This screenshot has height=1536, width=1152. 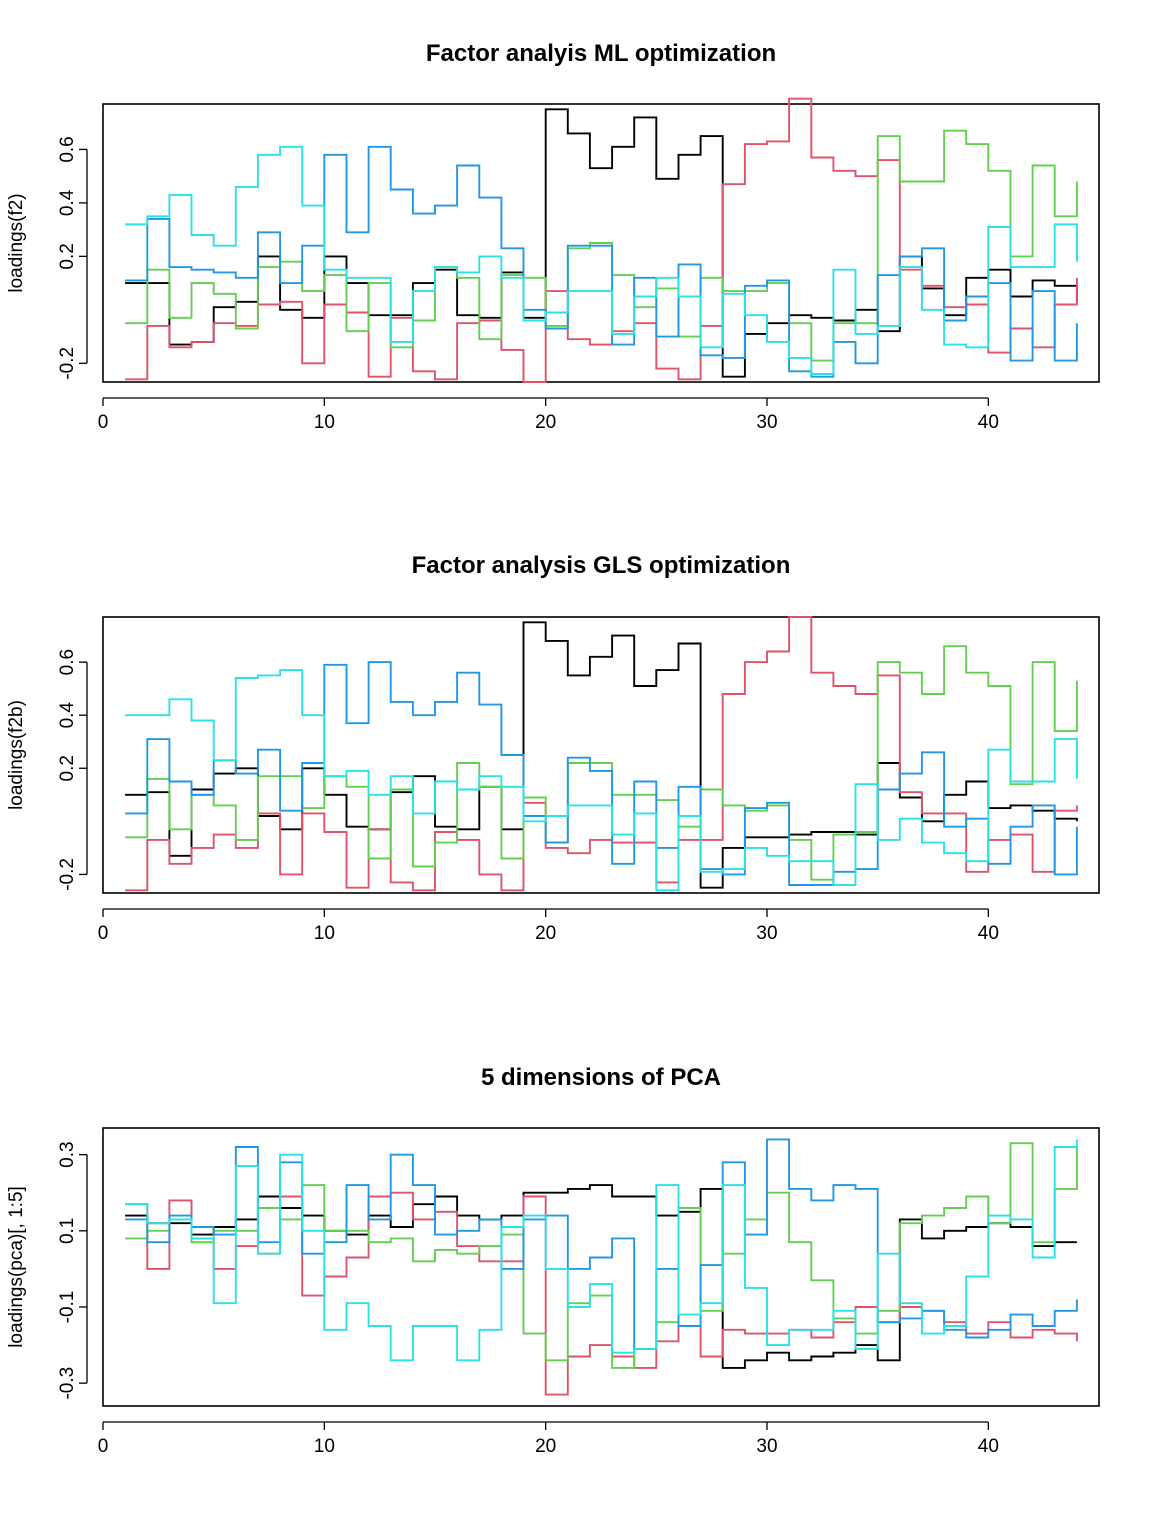 I want to click on y-tick-label: 0.1, so click(x=67, y=1231).